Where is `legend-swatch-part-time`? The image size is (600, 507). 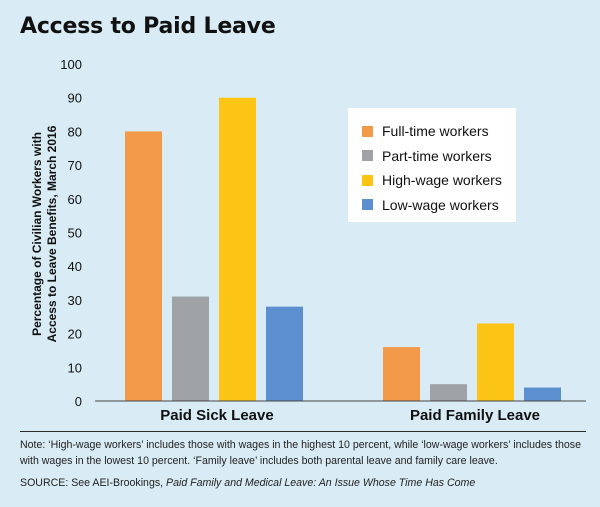
legend-swatch-part-time is located at coordinates (367, 156).